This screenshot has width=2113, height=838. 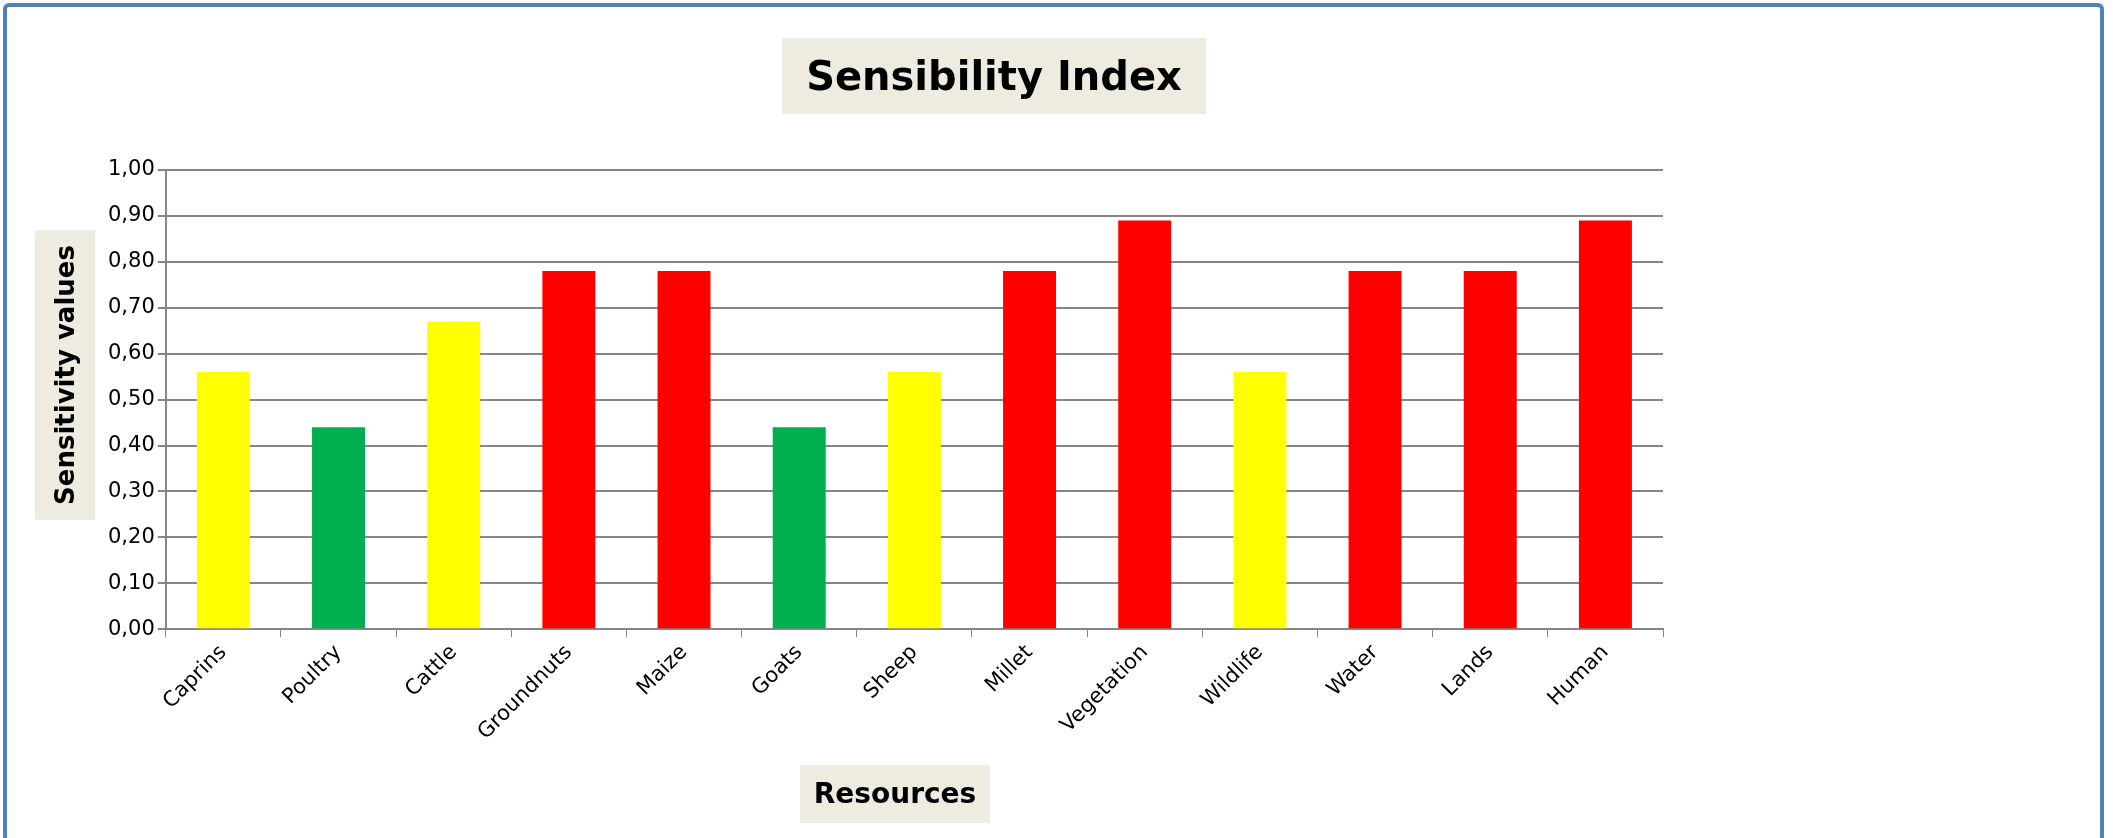 I want to click on y-tick-label: 0,00, so click(x=131, y=627).